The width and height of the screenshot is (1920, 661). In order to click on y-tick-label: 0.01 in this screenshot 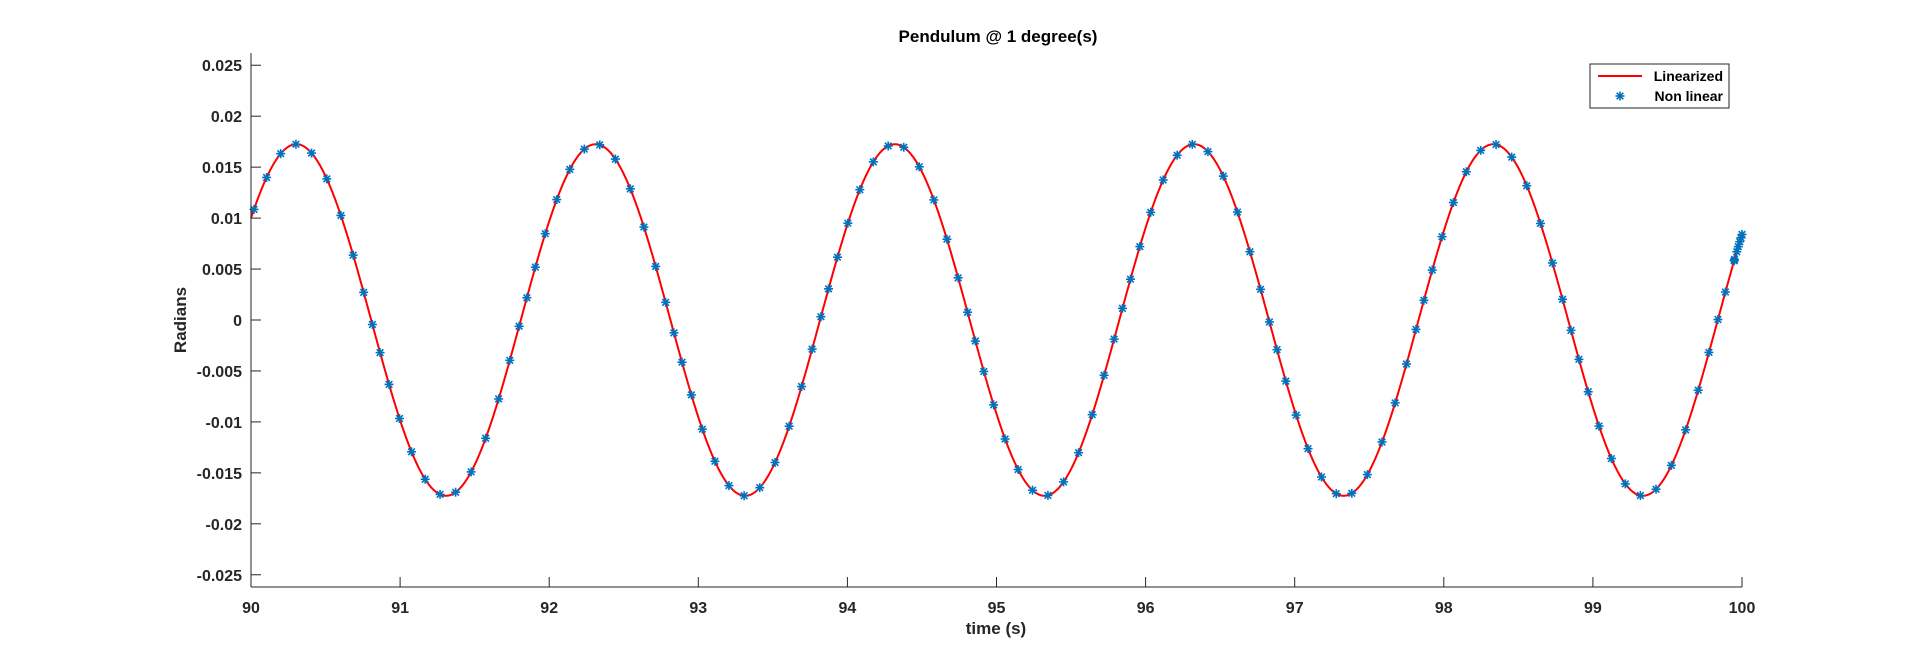, I will do `click(226, 219)`.